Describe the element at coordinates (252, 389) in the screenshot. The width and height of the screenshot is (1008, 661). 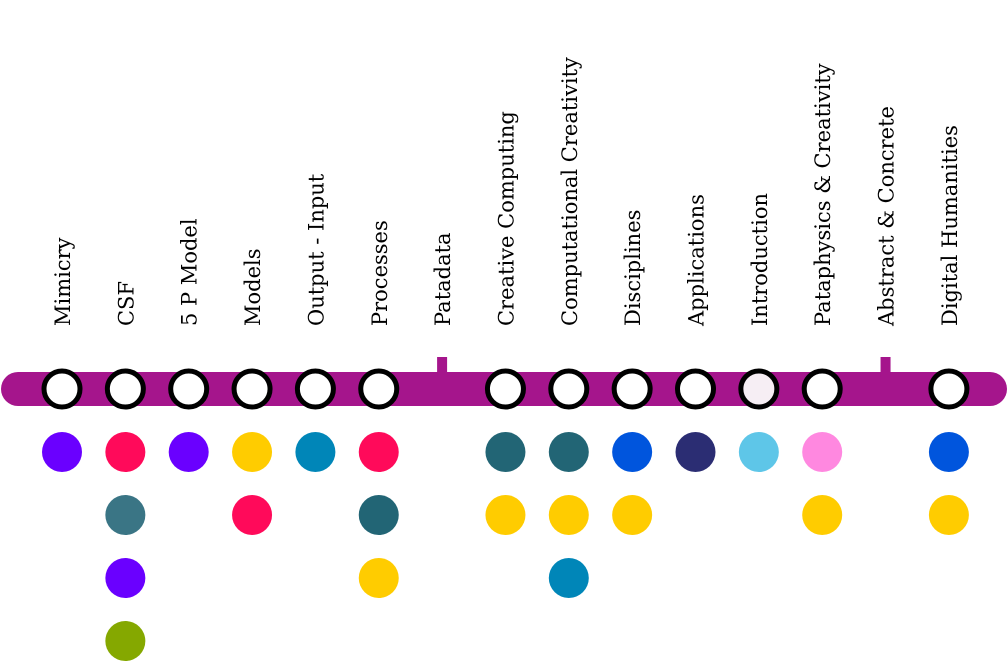
I see `station-models` at that location.